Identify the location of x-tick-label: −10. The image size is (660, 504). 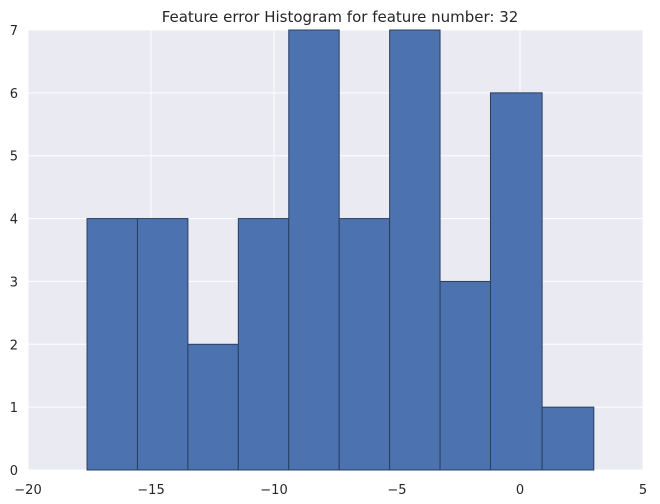
(273, 490).